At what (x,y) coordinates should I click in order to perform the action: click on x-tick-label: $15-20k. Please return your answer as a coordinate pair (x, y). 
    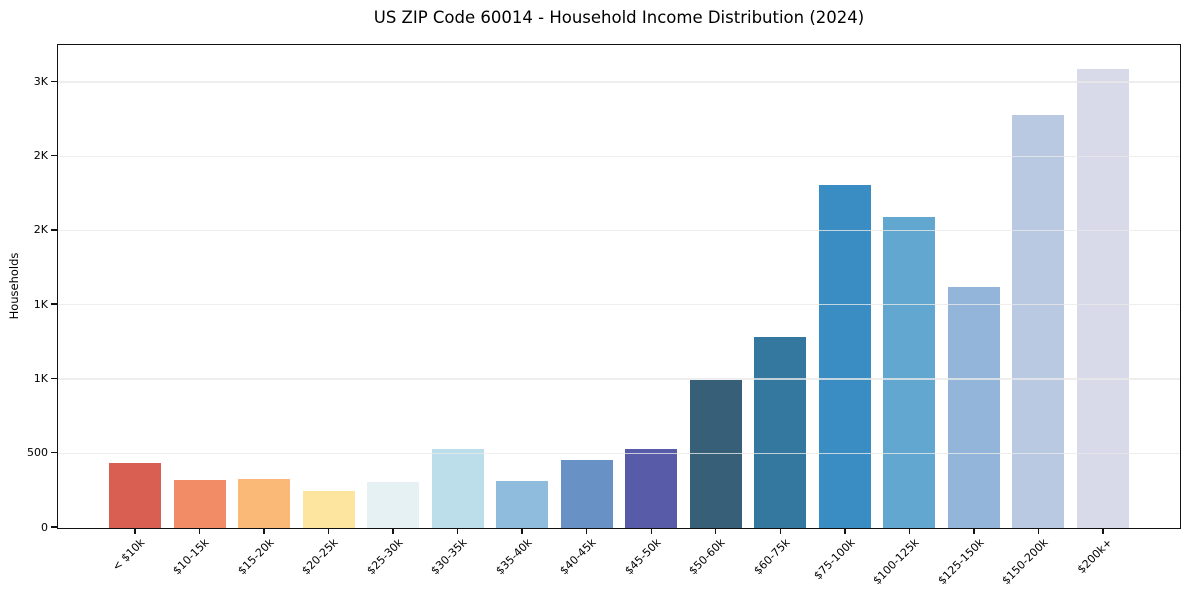
    Looking at the image, I should click on (255, 557).